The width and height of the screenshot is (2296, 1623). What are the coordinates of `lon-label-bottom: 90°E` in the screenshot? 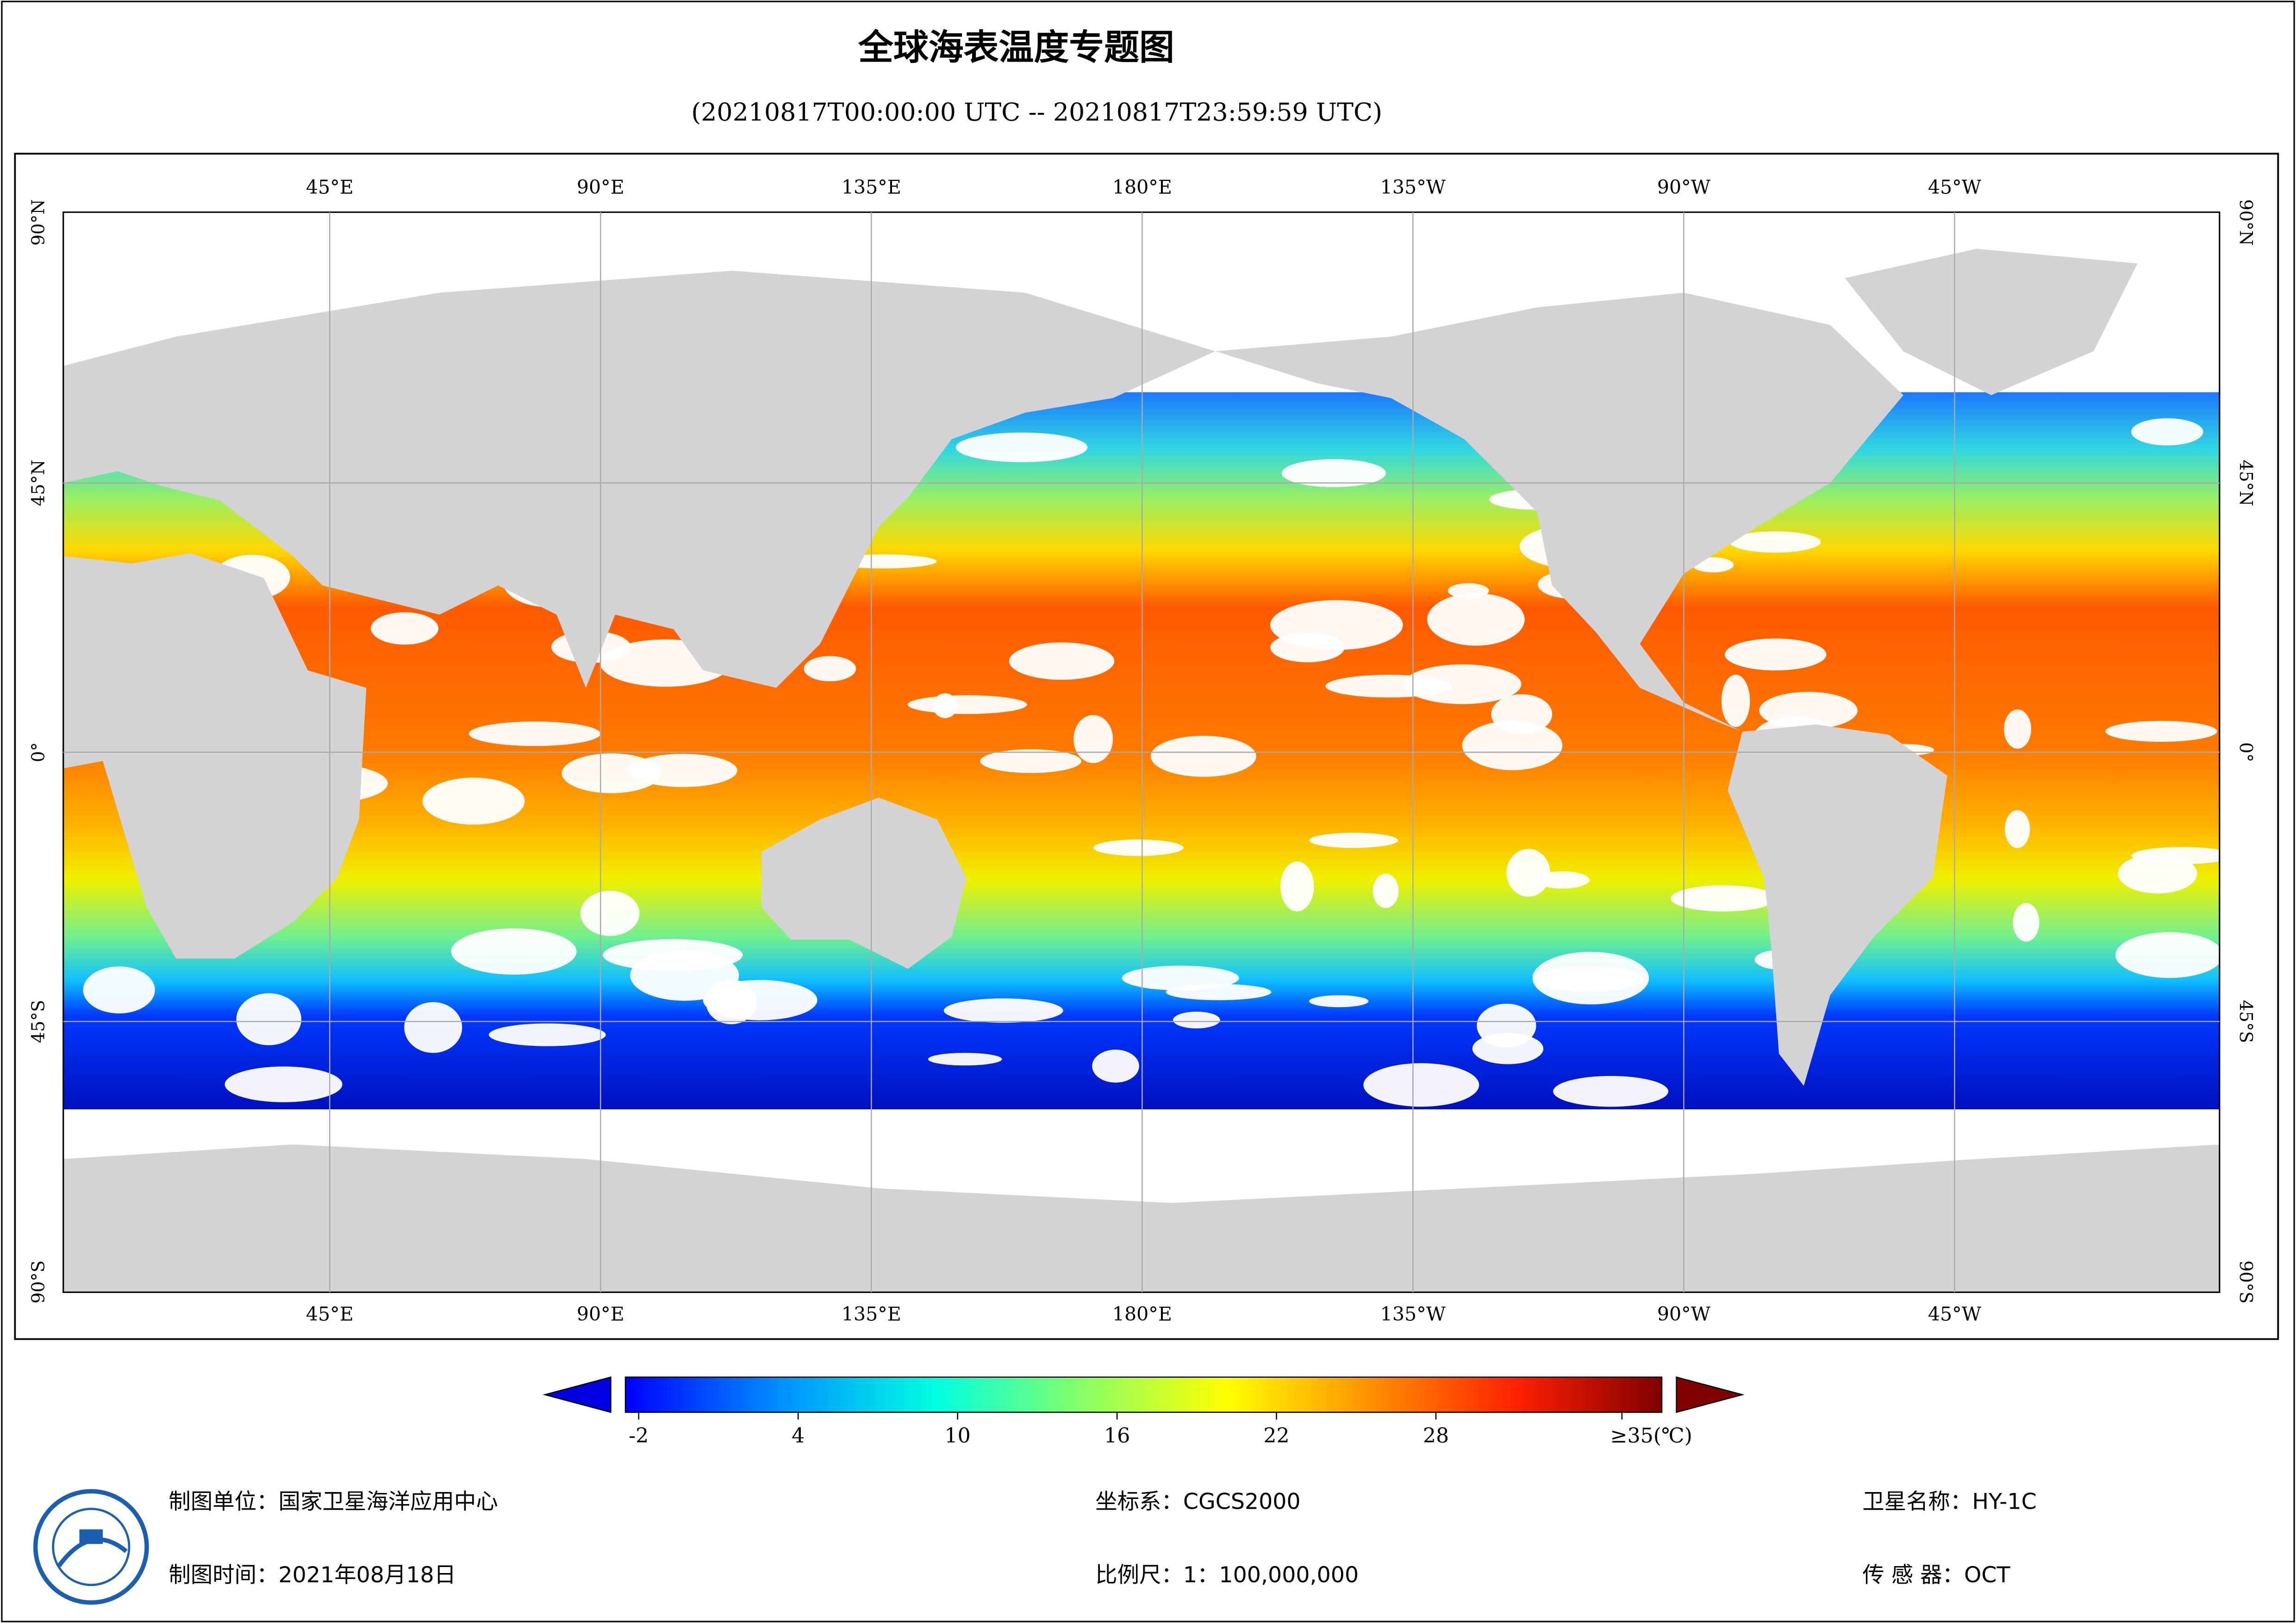 It's located at (600, 1314).